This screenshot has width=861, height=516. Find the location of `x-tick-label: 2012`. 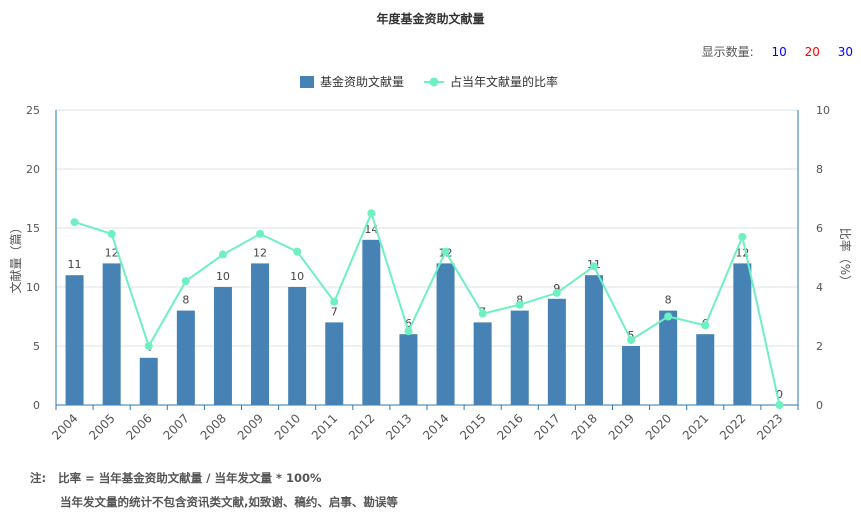

x-tick-label: 2012 is located at coordinates (361, 426).